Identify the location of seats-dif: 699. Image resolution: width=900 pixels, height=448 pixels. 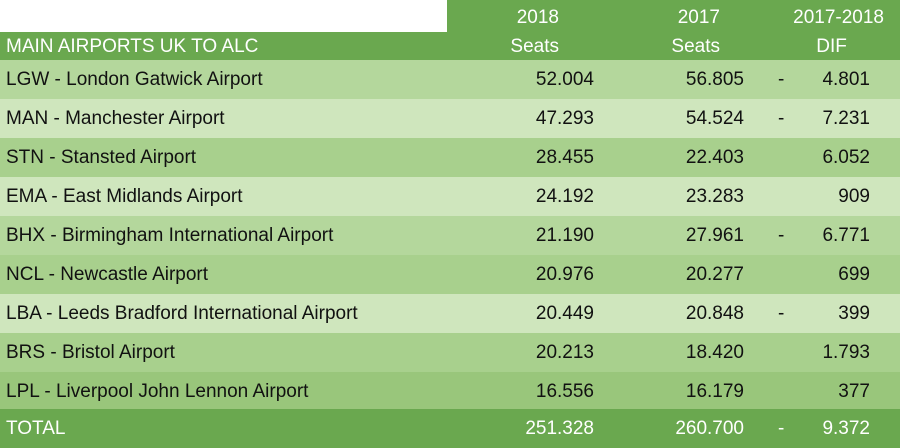
(854, 274).